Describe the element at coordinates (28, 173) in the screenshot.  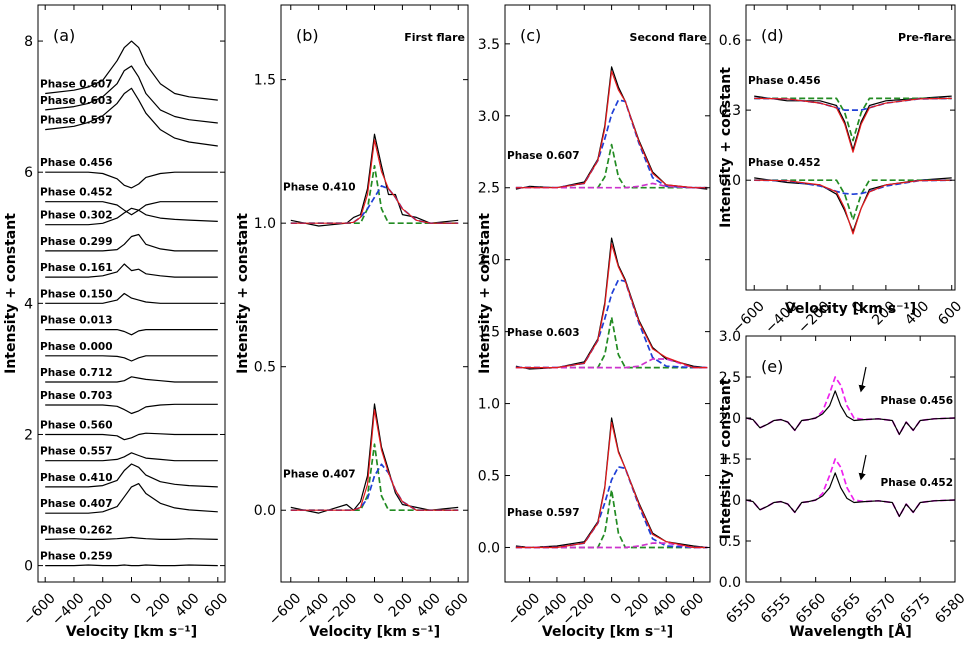
I see `y-tick-label: 6` at that location.